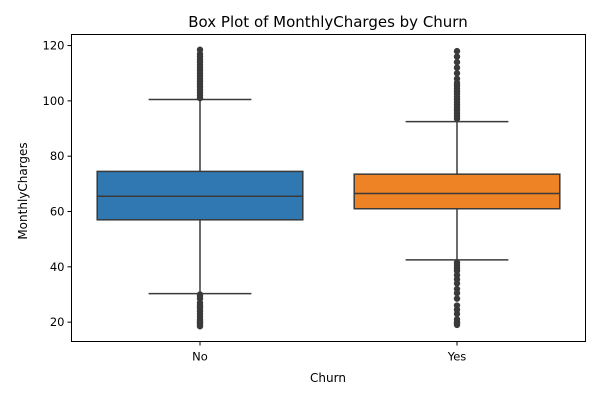 This screenshot has width=600, height=400. I want to click on x-tick-label-yes: Yes, so click(457, 357).